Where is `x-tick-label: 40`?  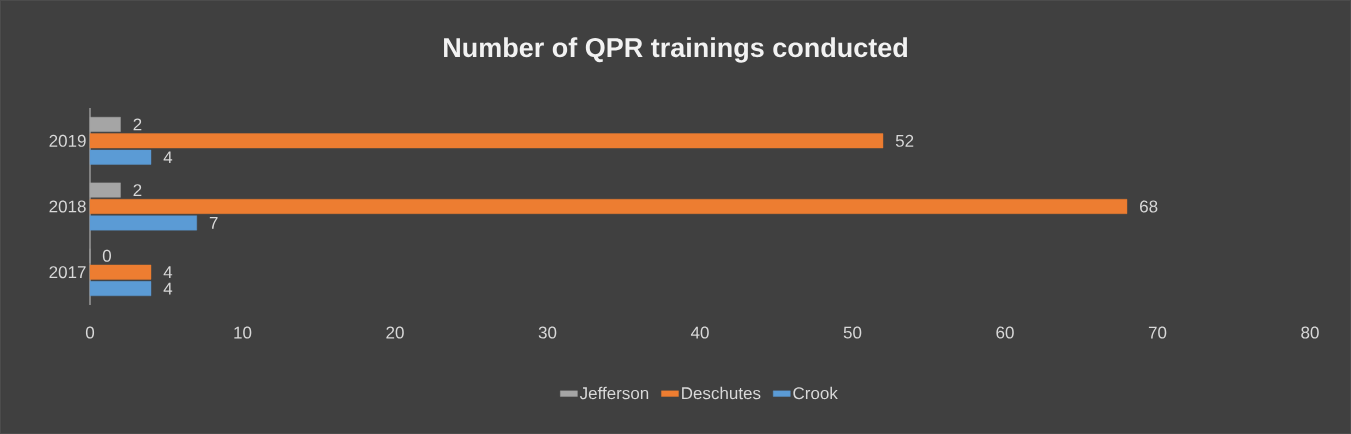 x-tick-label: 40 is located at coordinates (699, 332).